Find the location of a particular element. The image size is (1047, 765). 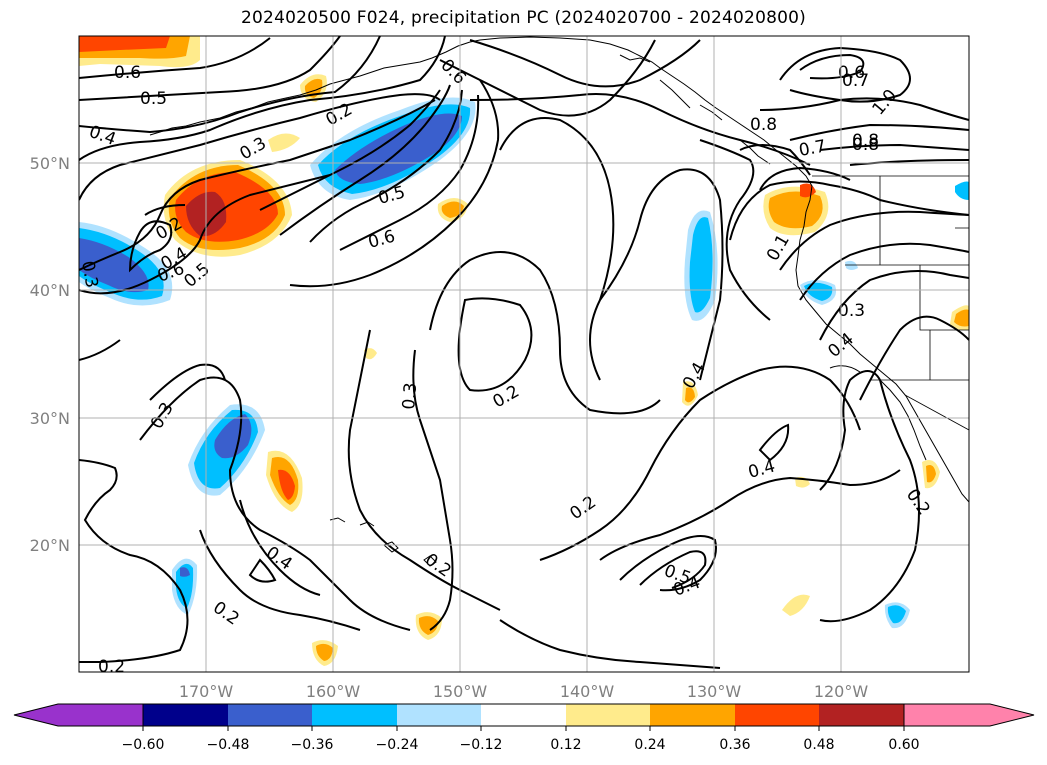

colorbar-frame is located at coordinates (523, 715).